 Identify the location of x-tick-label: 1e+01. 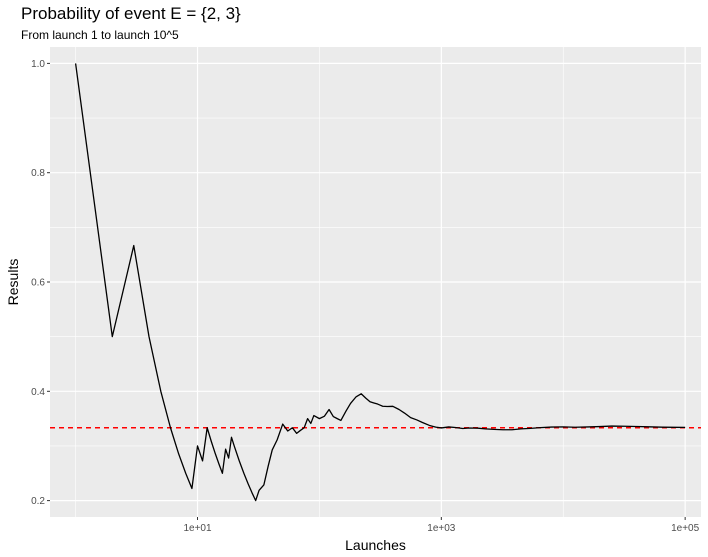
(197, 528).